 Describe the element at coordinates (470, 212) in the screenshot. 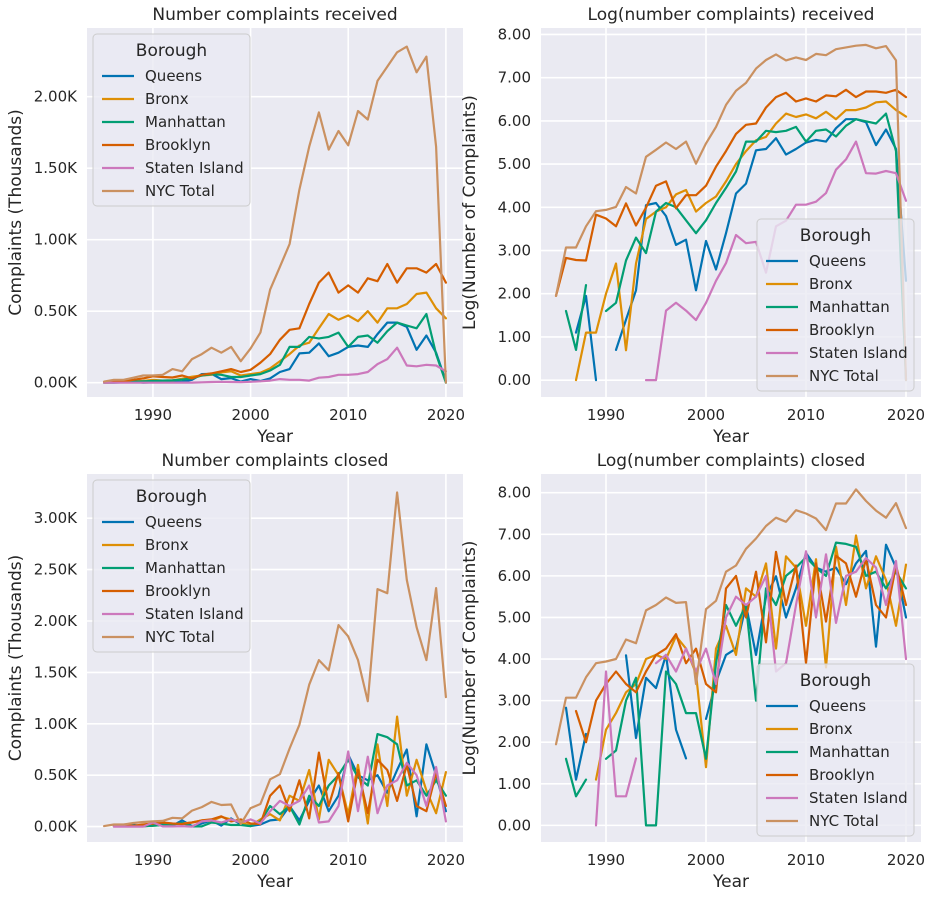

I see `y-axis-label: Log(Number of Complaints)` at that location.